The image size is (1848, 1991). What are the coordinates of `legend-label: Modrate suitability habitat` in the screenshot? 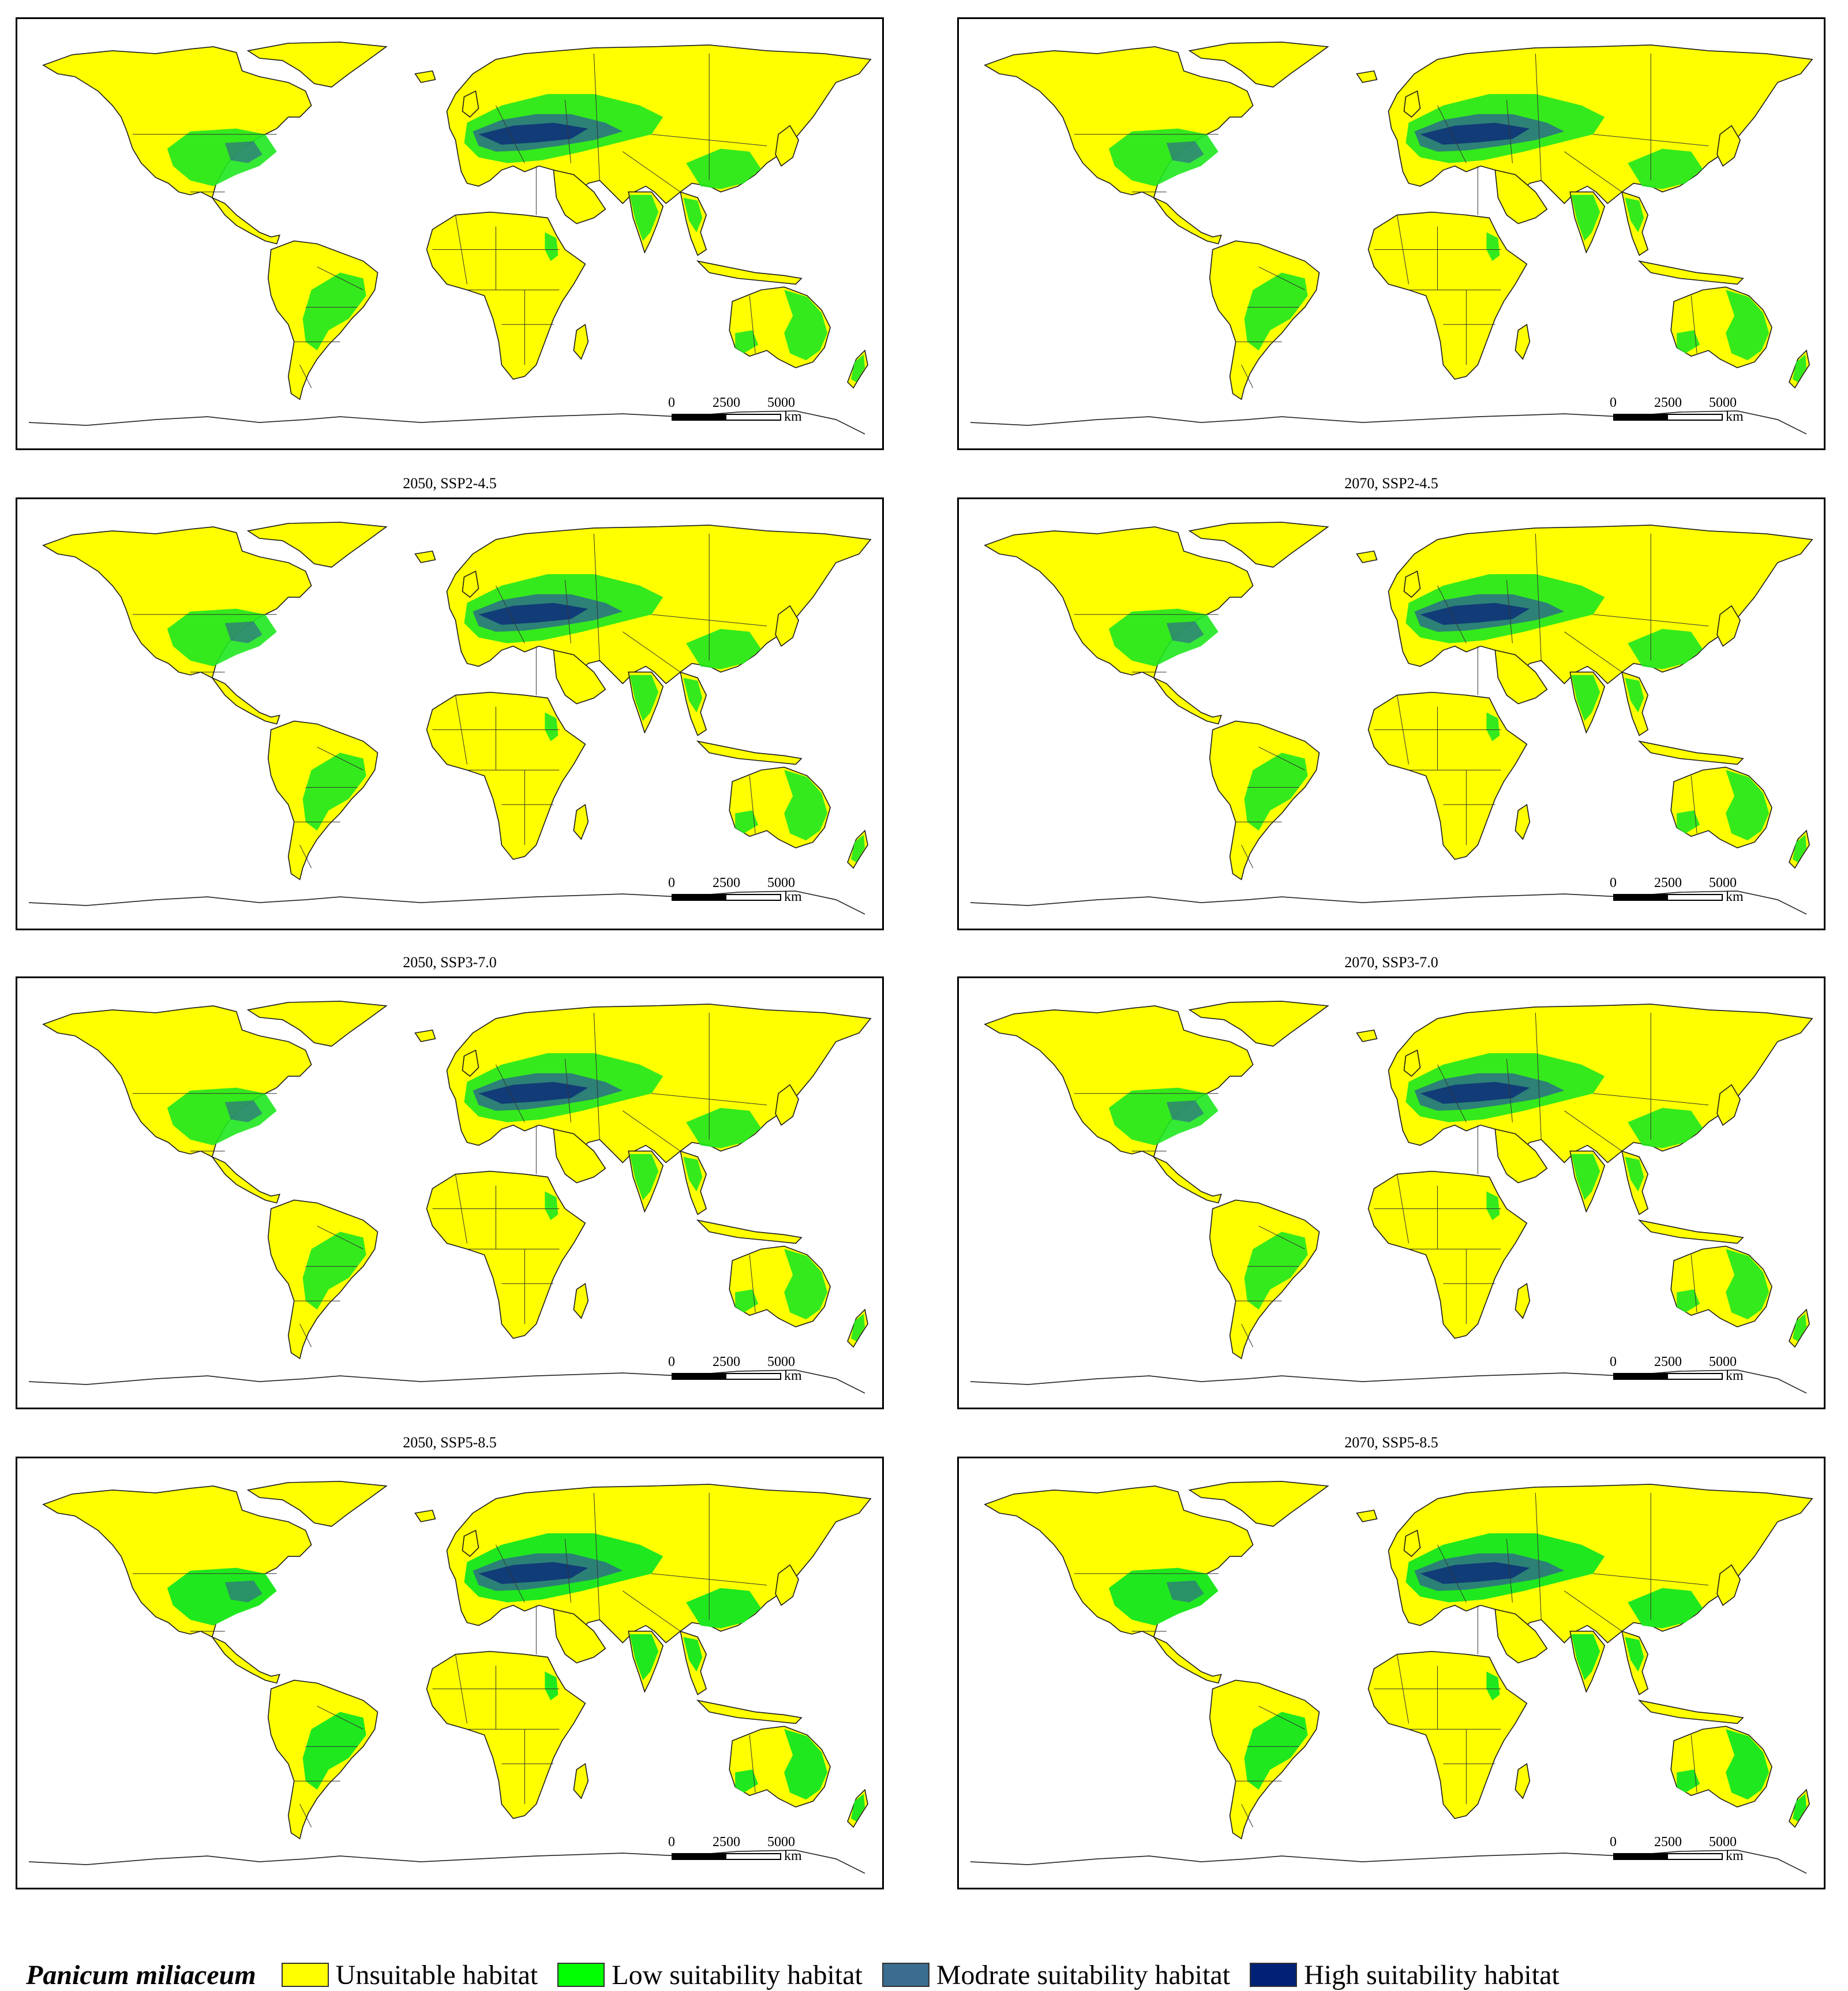 It's located at (1083, 1974).